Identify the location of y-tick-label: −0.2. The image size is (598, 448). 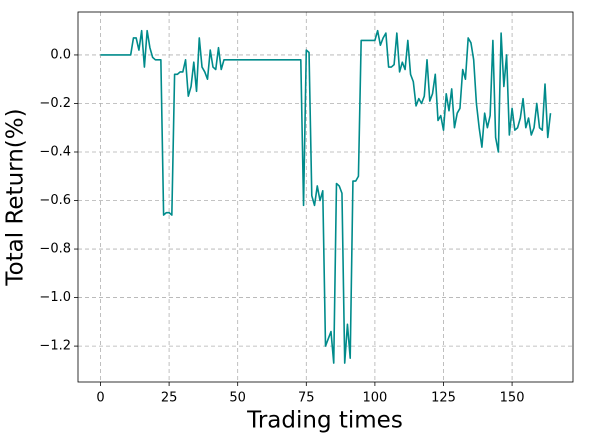
(55, 103).